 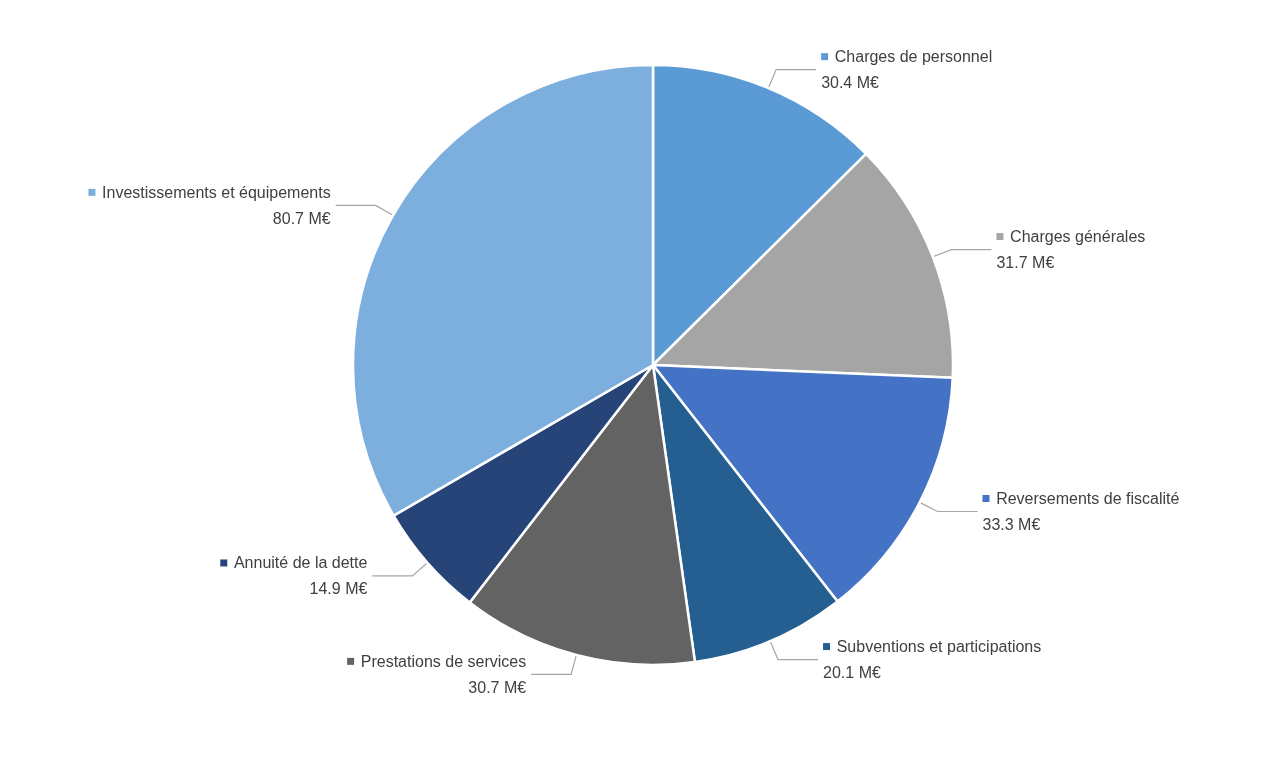 What do you see at coordinates (1011, 524) in the screenshot?
I see `data-label: 33.3 M€` at bounding box center [1011, 524].